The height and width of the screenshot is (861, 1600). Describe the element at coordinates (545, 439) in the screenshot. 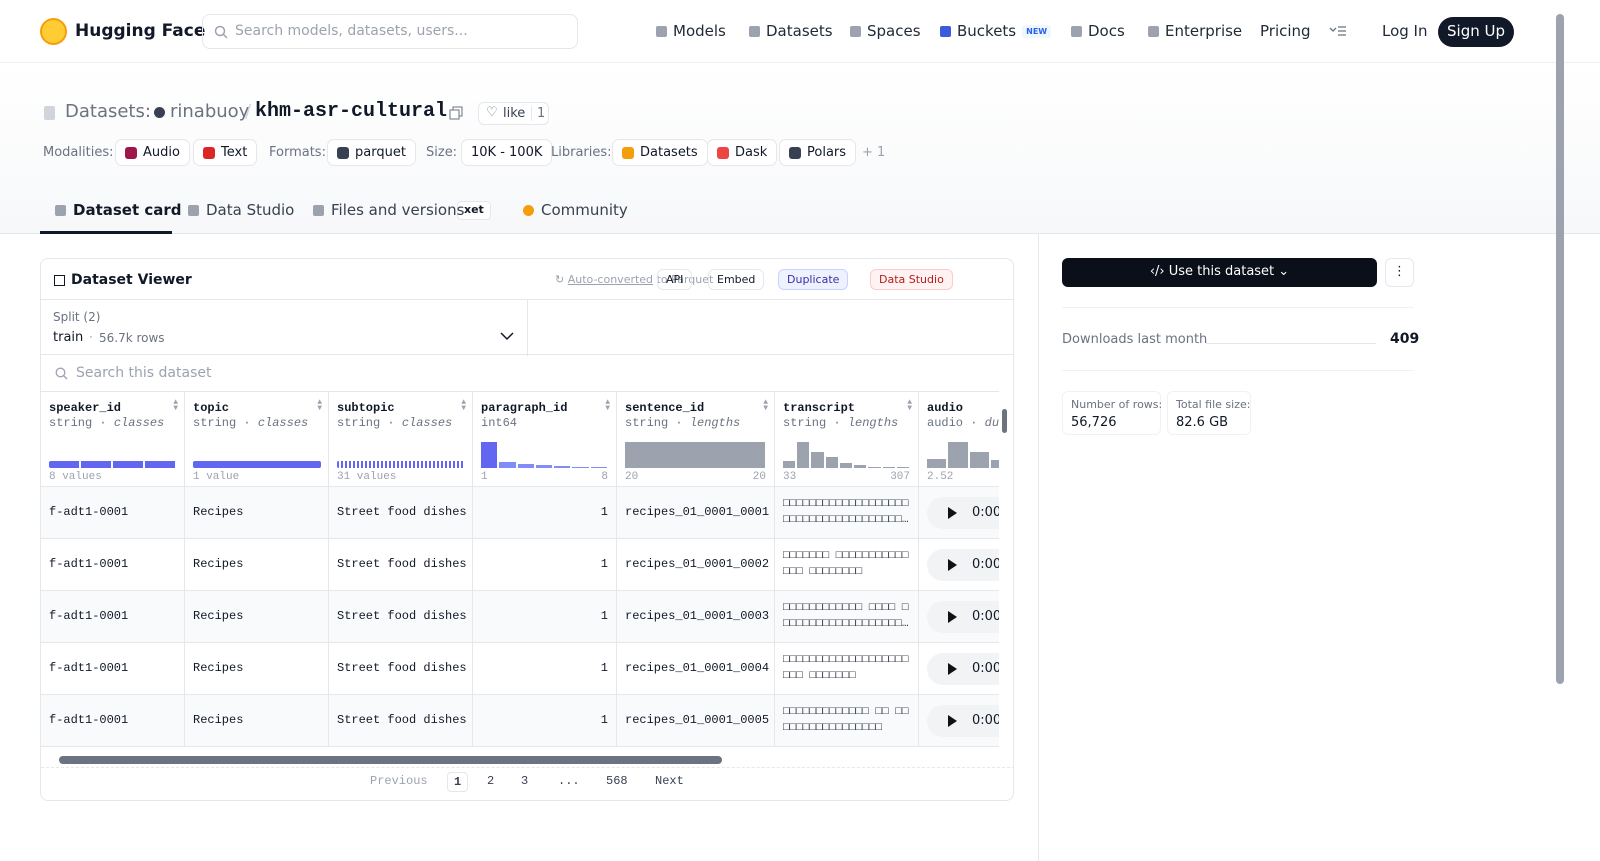

I see `column-header: paragraph_id ▲ ▼ int64 1 8` at that location.